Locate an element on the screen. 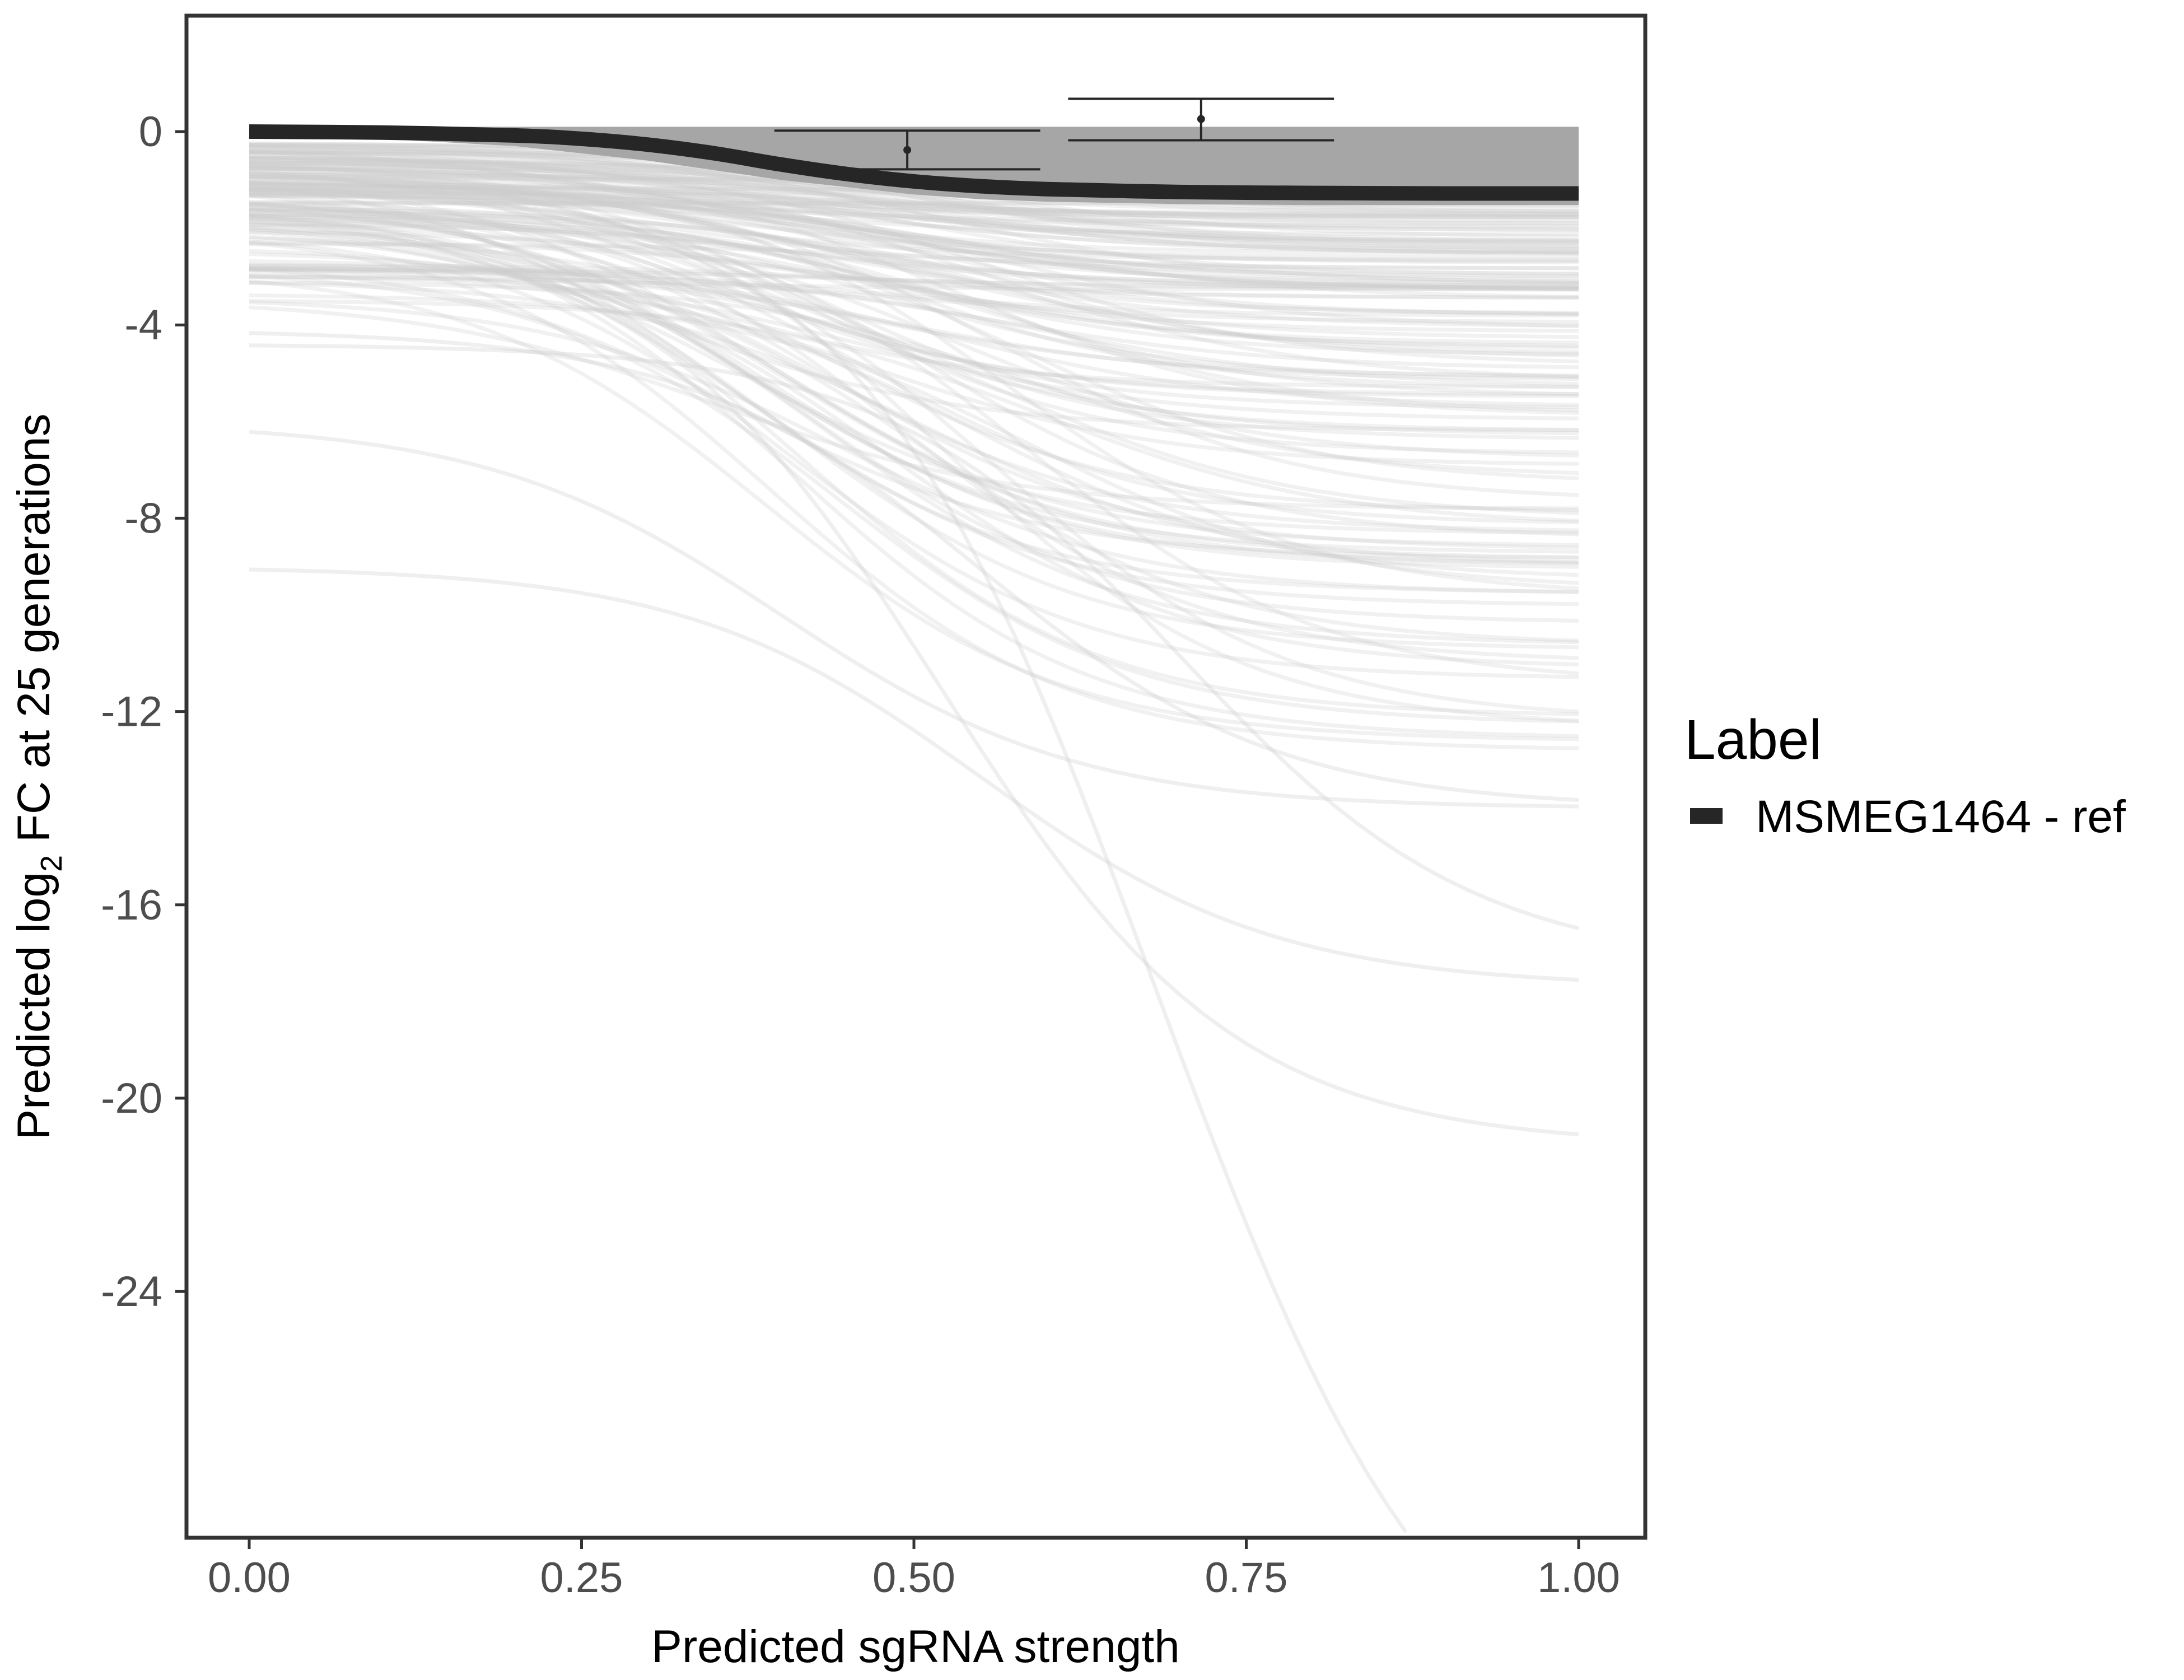  x-tick-label: 0.75 is located at coordinates (1247, 1578).